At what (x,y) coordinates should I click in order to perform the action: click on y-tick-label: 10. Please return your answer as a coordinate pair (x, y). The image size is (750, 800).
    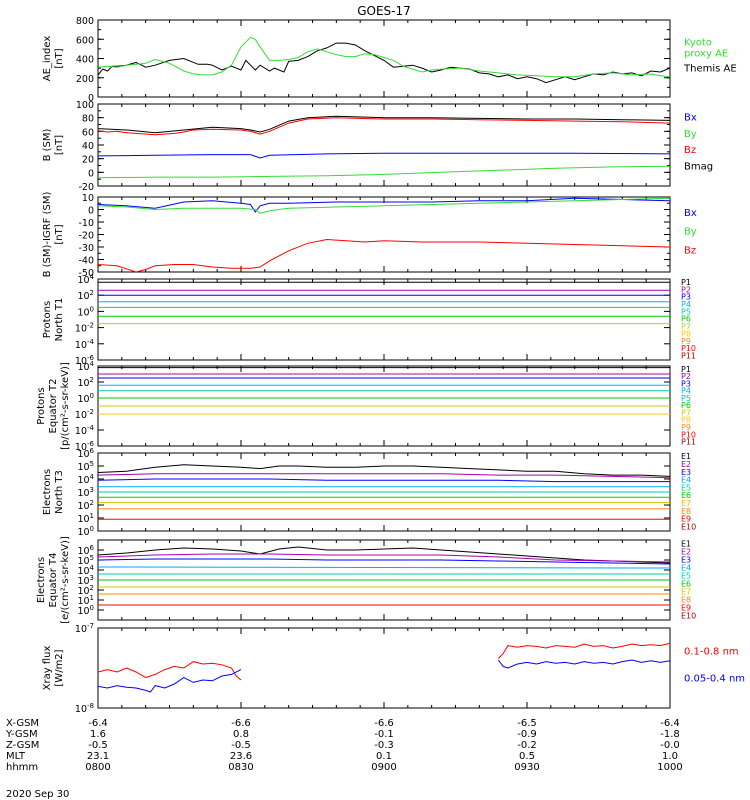
    Looking at the image, I should click on (88, 198).